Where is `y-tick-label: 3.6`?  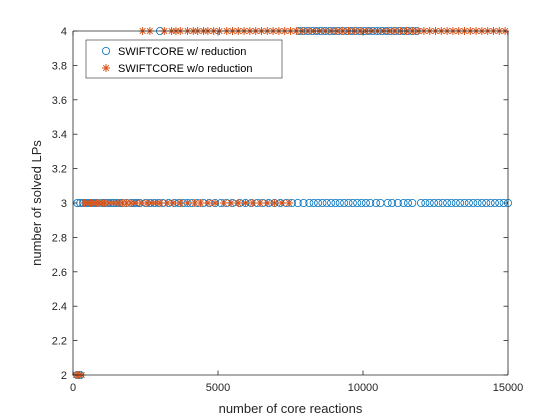 y-tick-label: 3.6 is located at coordinates (59, 101).